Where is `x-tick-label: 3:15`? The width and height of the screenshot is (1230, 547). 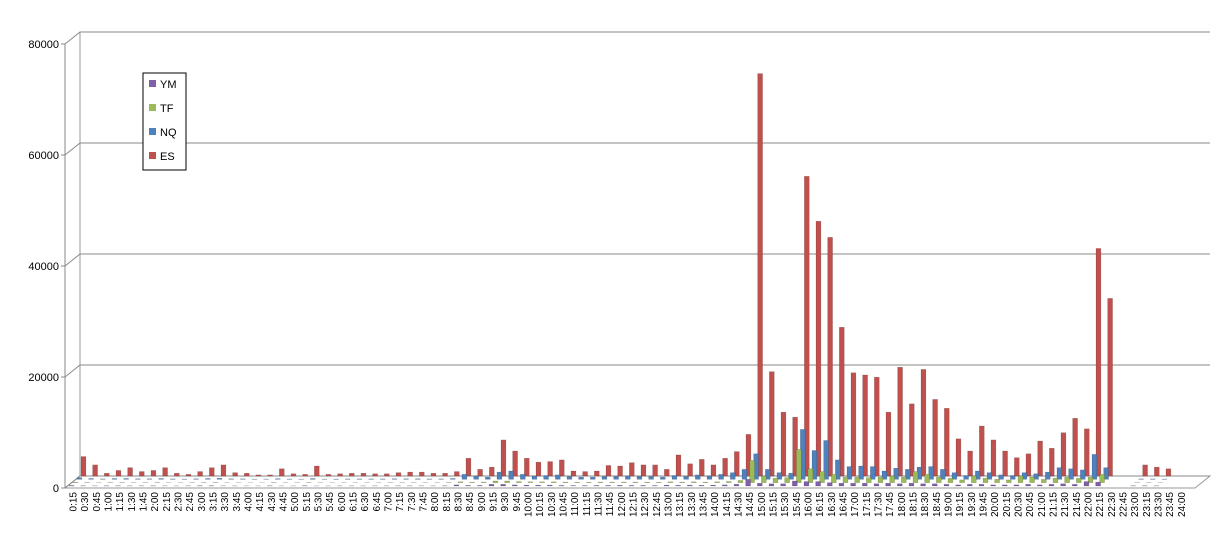
x-tick-label: 3:15 is located at coordinates (214, 502).